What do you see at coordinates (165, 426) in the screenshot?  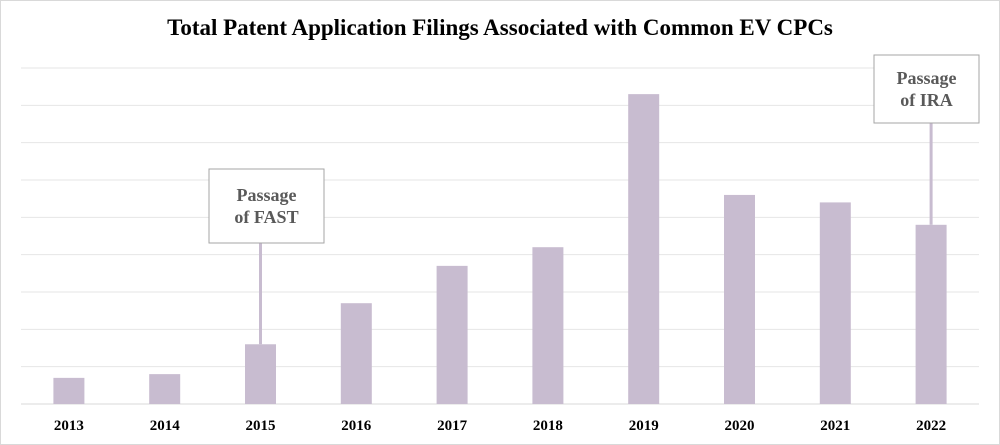 I see `x-tick-label: 2014` at bounding box center [165, 426].